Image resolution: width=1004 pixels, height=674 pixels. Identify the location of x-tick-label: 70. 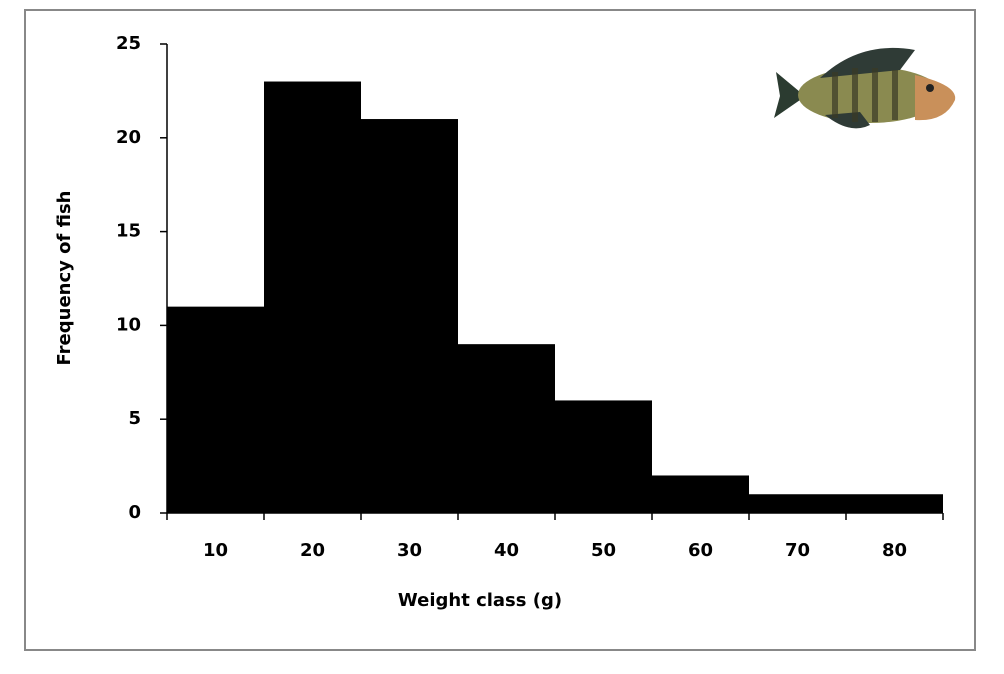
(797, 550).